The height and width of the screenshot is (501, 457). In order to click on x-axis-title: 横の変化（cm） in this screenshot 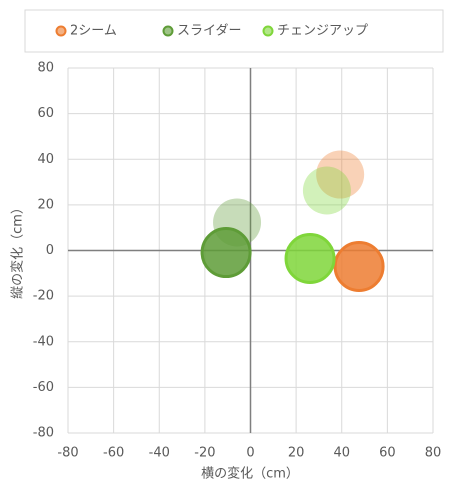, I will do `click(250, 474)`.